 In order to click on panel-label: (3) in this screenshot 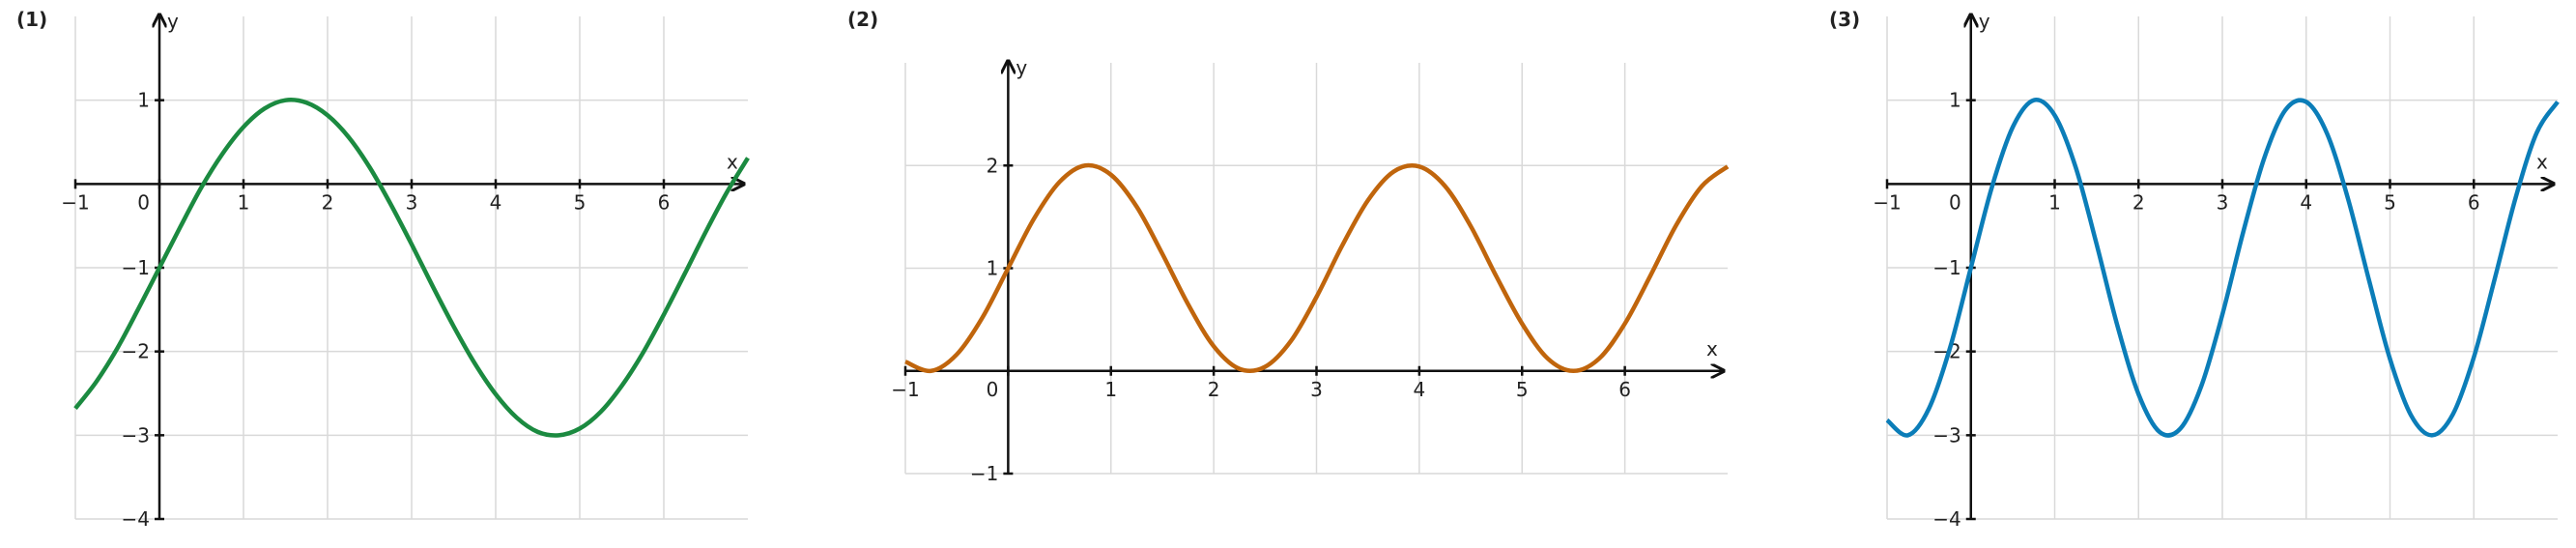, I will do `click(1845, 19)`.